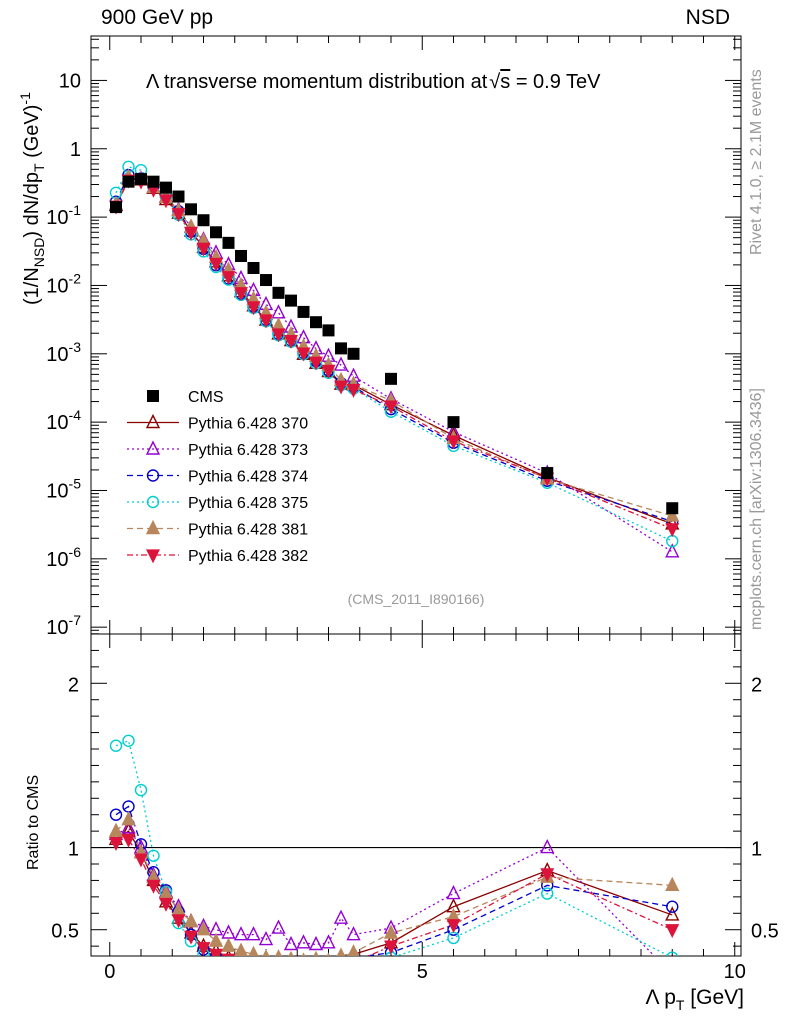 The height and width of the screenshot is (1024, 786). What do you see at coordinates (73, 685) in the screenshot?
I see `ratio-y-tick-label: 2` at bounding box center [73, 685].